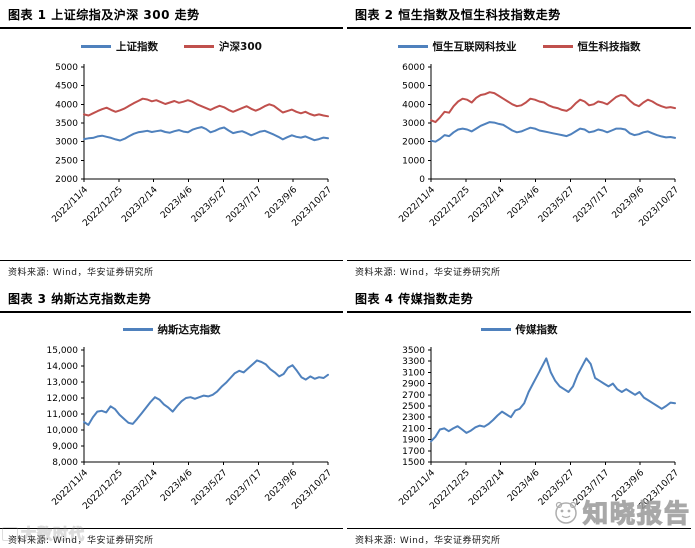  I want to click on chart-legend: 上证指数 沪深300, so click(171, 46).